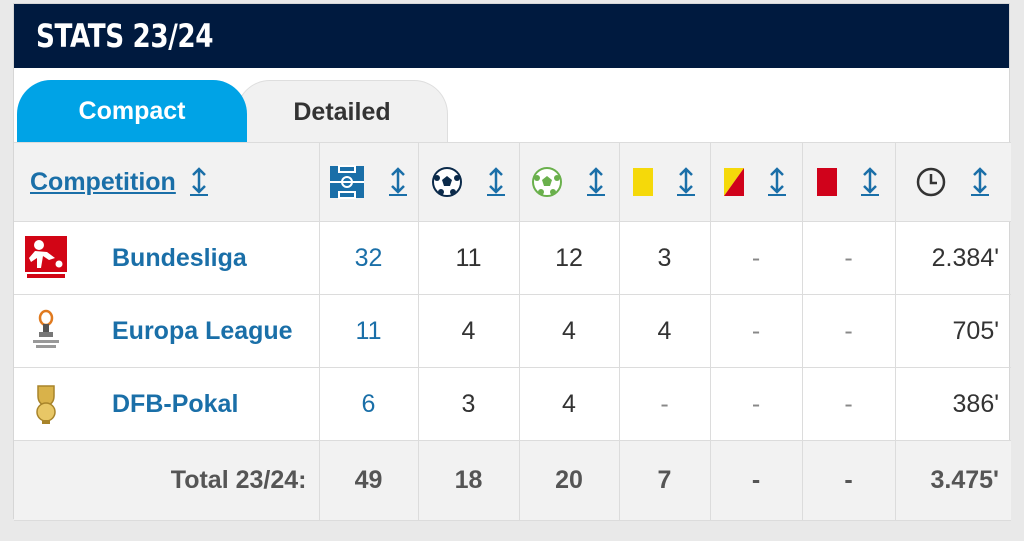  What do you see at coordinates (952, 480) in the screenshot?
I see `total-minutes: 3.475'` at bounding box center [952, 480].